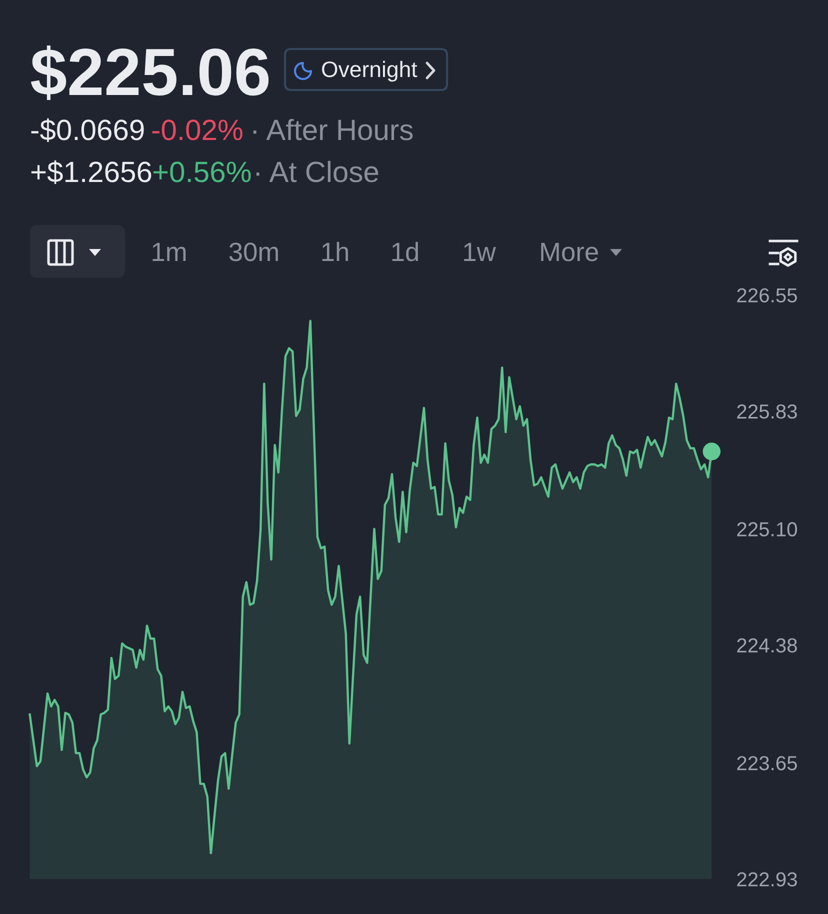 The height and width of the screenshot is (914, 828). I want to click on text: 1m, so click(169, 251).